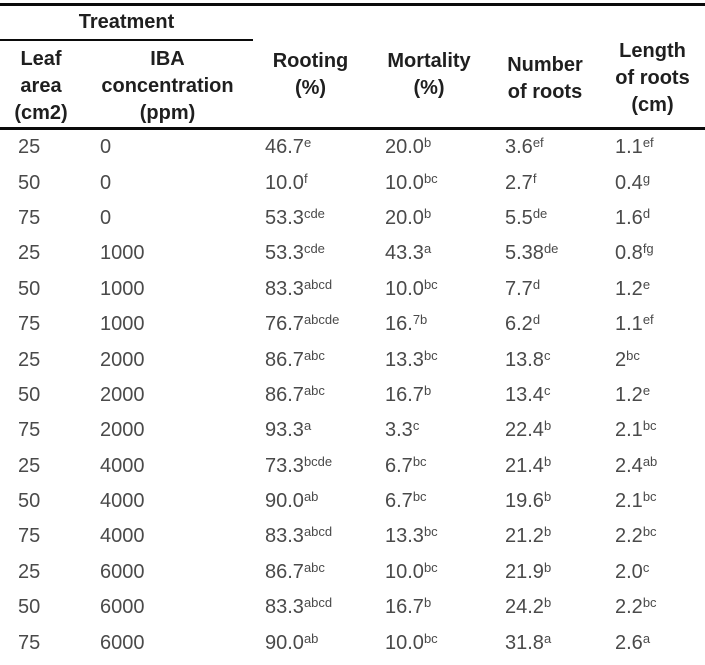  I want to click on cell-mortality-percent: 13.3bc, so click(411, 359).